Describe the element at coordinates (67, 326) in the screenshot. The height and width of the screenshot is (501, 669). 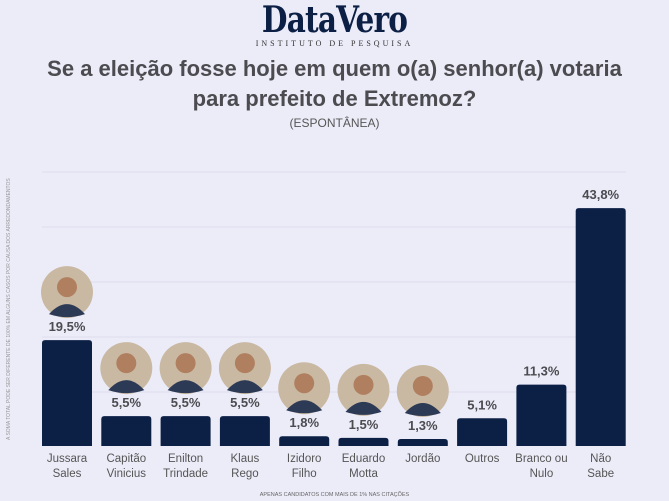
I see `data-label: 19,5%` at that location.